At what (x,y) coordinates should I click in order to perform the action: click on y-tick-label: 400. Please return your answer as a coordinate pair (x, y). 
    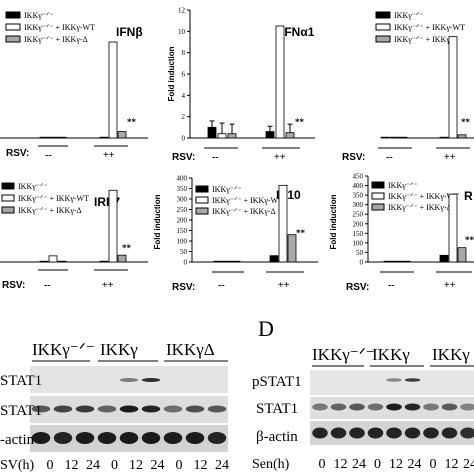
    Looking at the image, I should click on (358, 186).